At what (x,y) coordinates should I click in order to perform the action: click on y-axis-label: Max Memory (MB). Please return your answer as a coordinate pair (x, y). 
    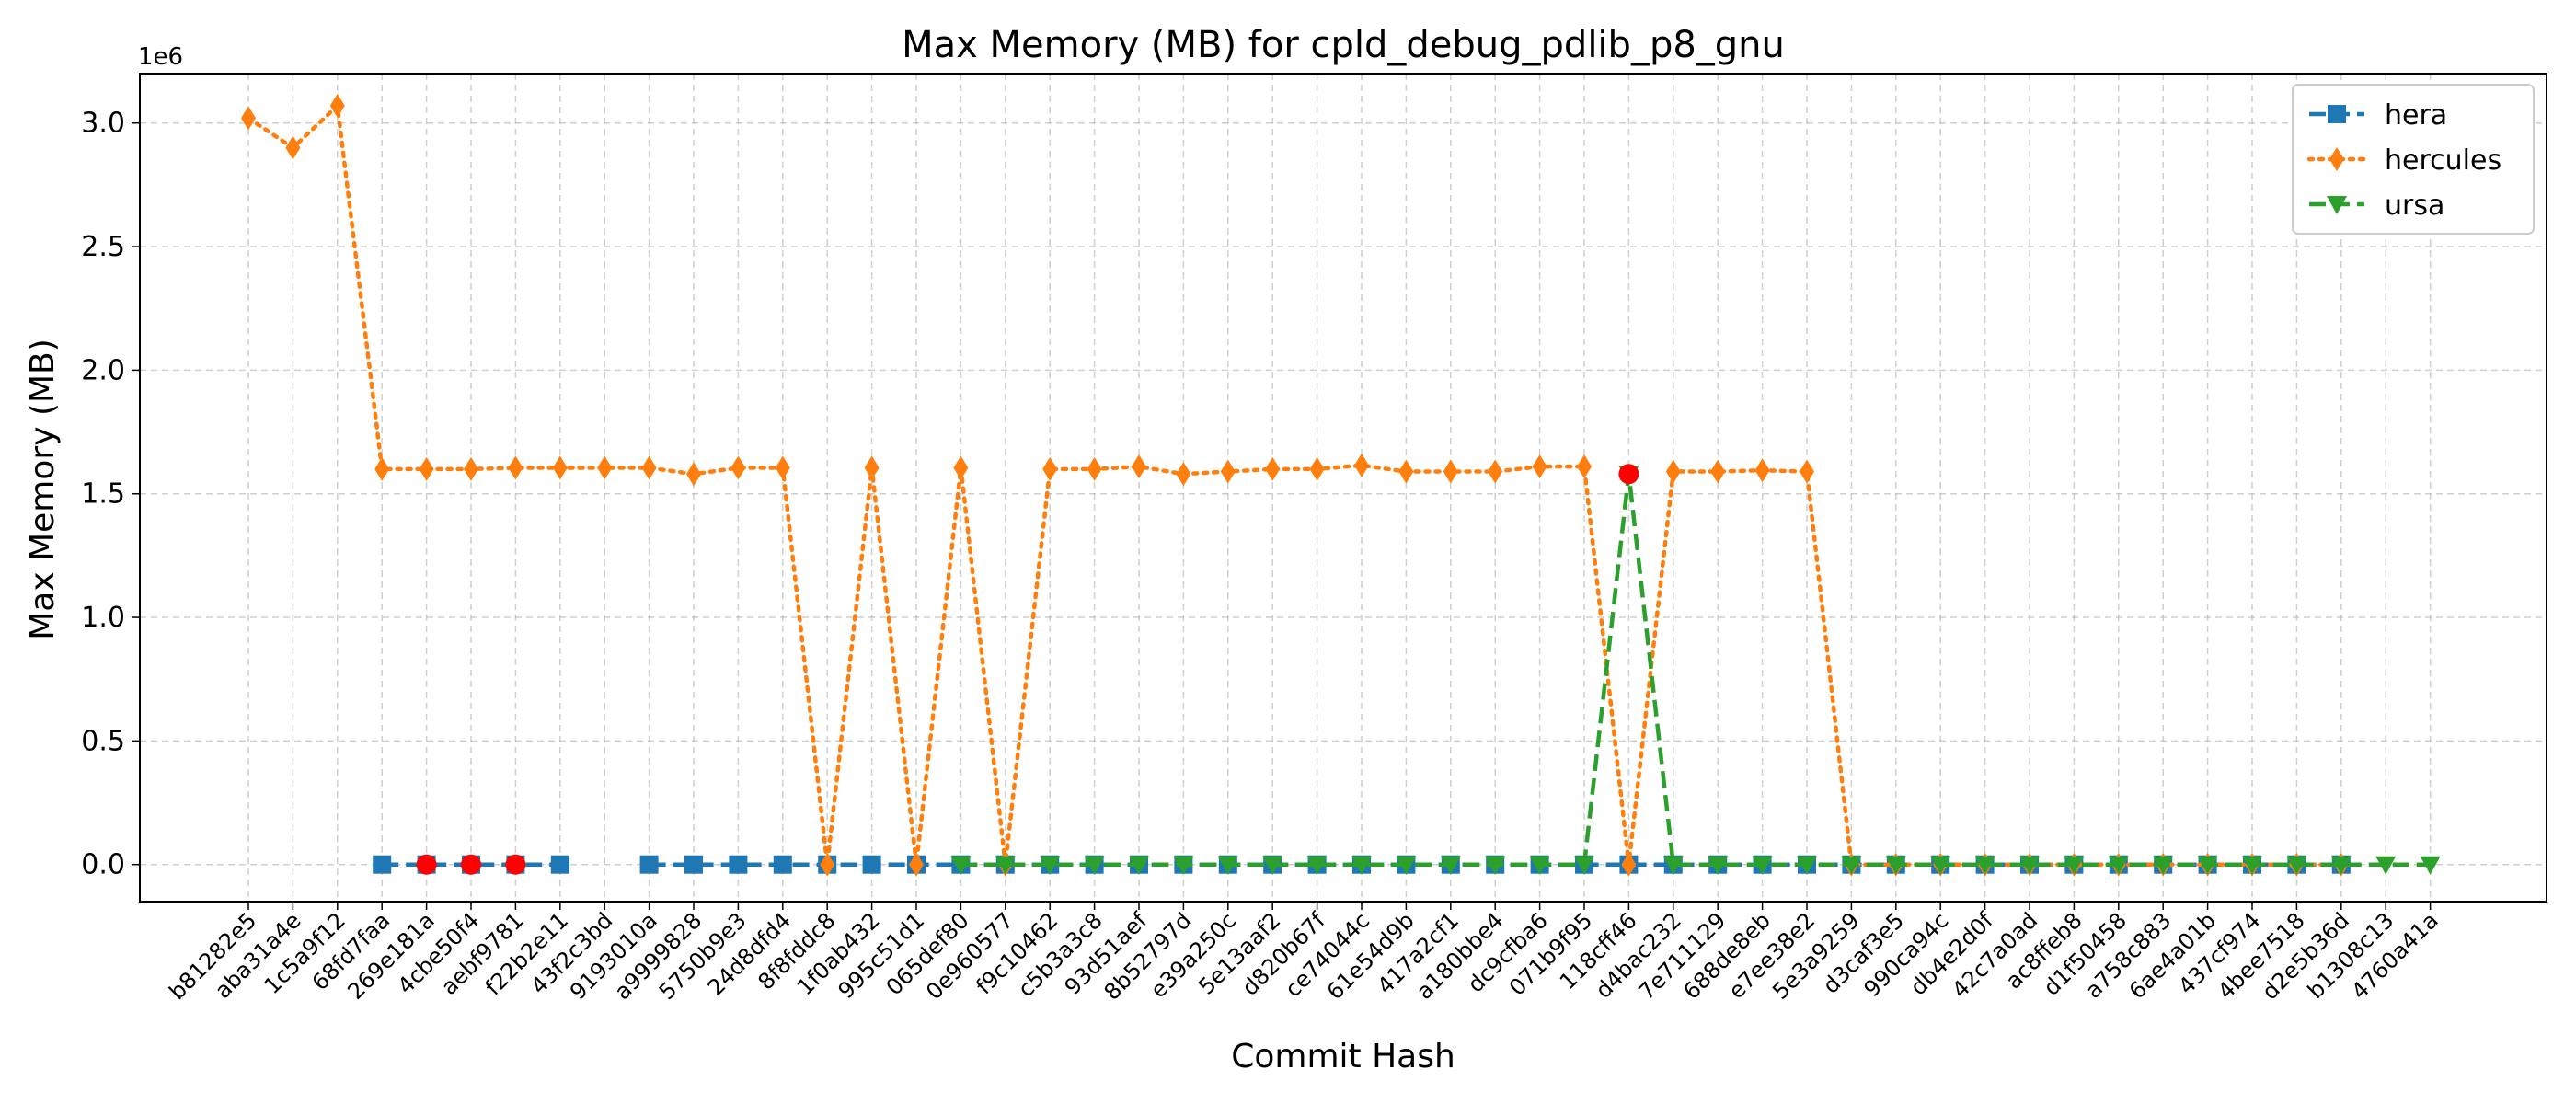
    Looking at the image, I should click on (43, 490).